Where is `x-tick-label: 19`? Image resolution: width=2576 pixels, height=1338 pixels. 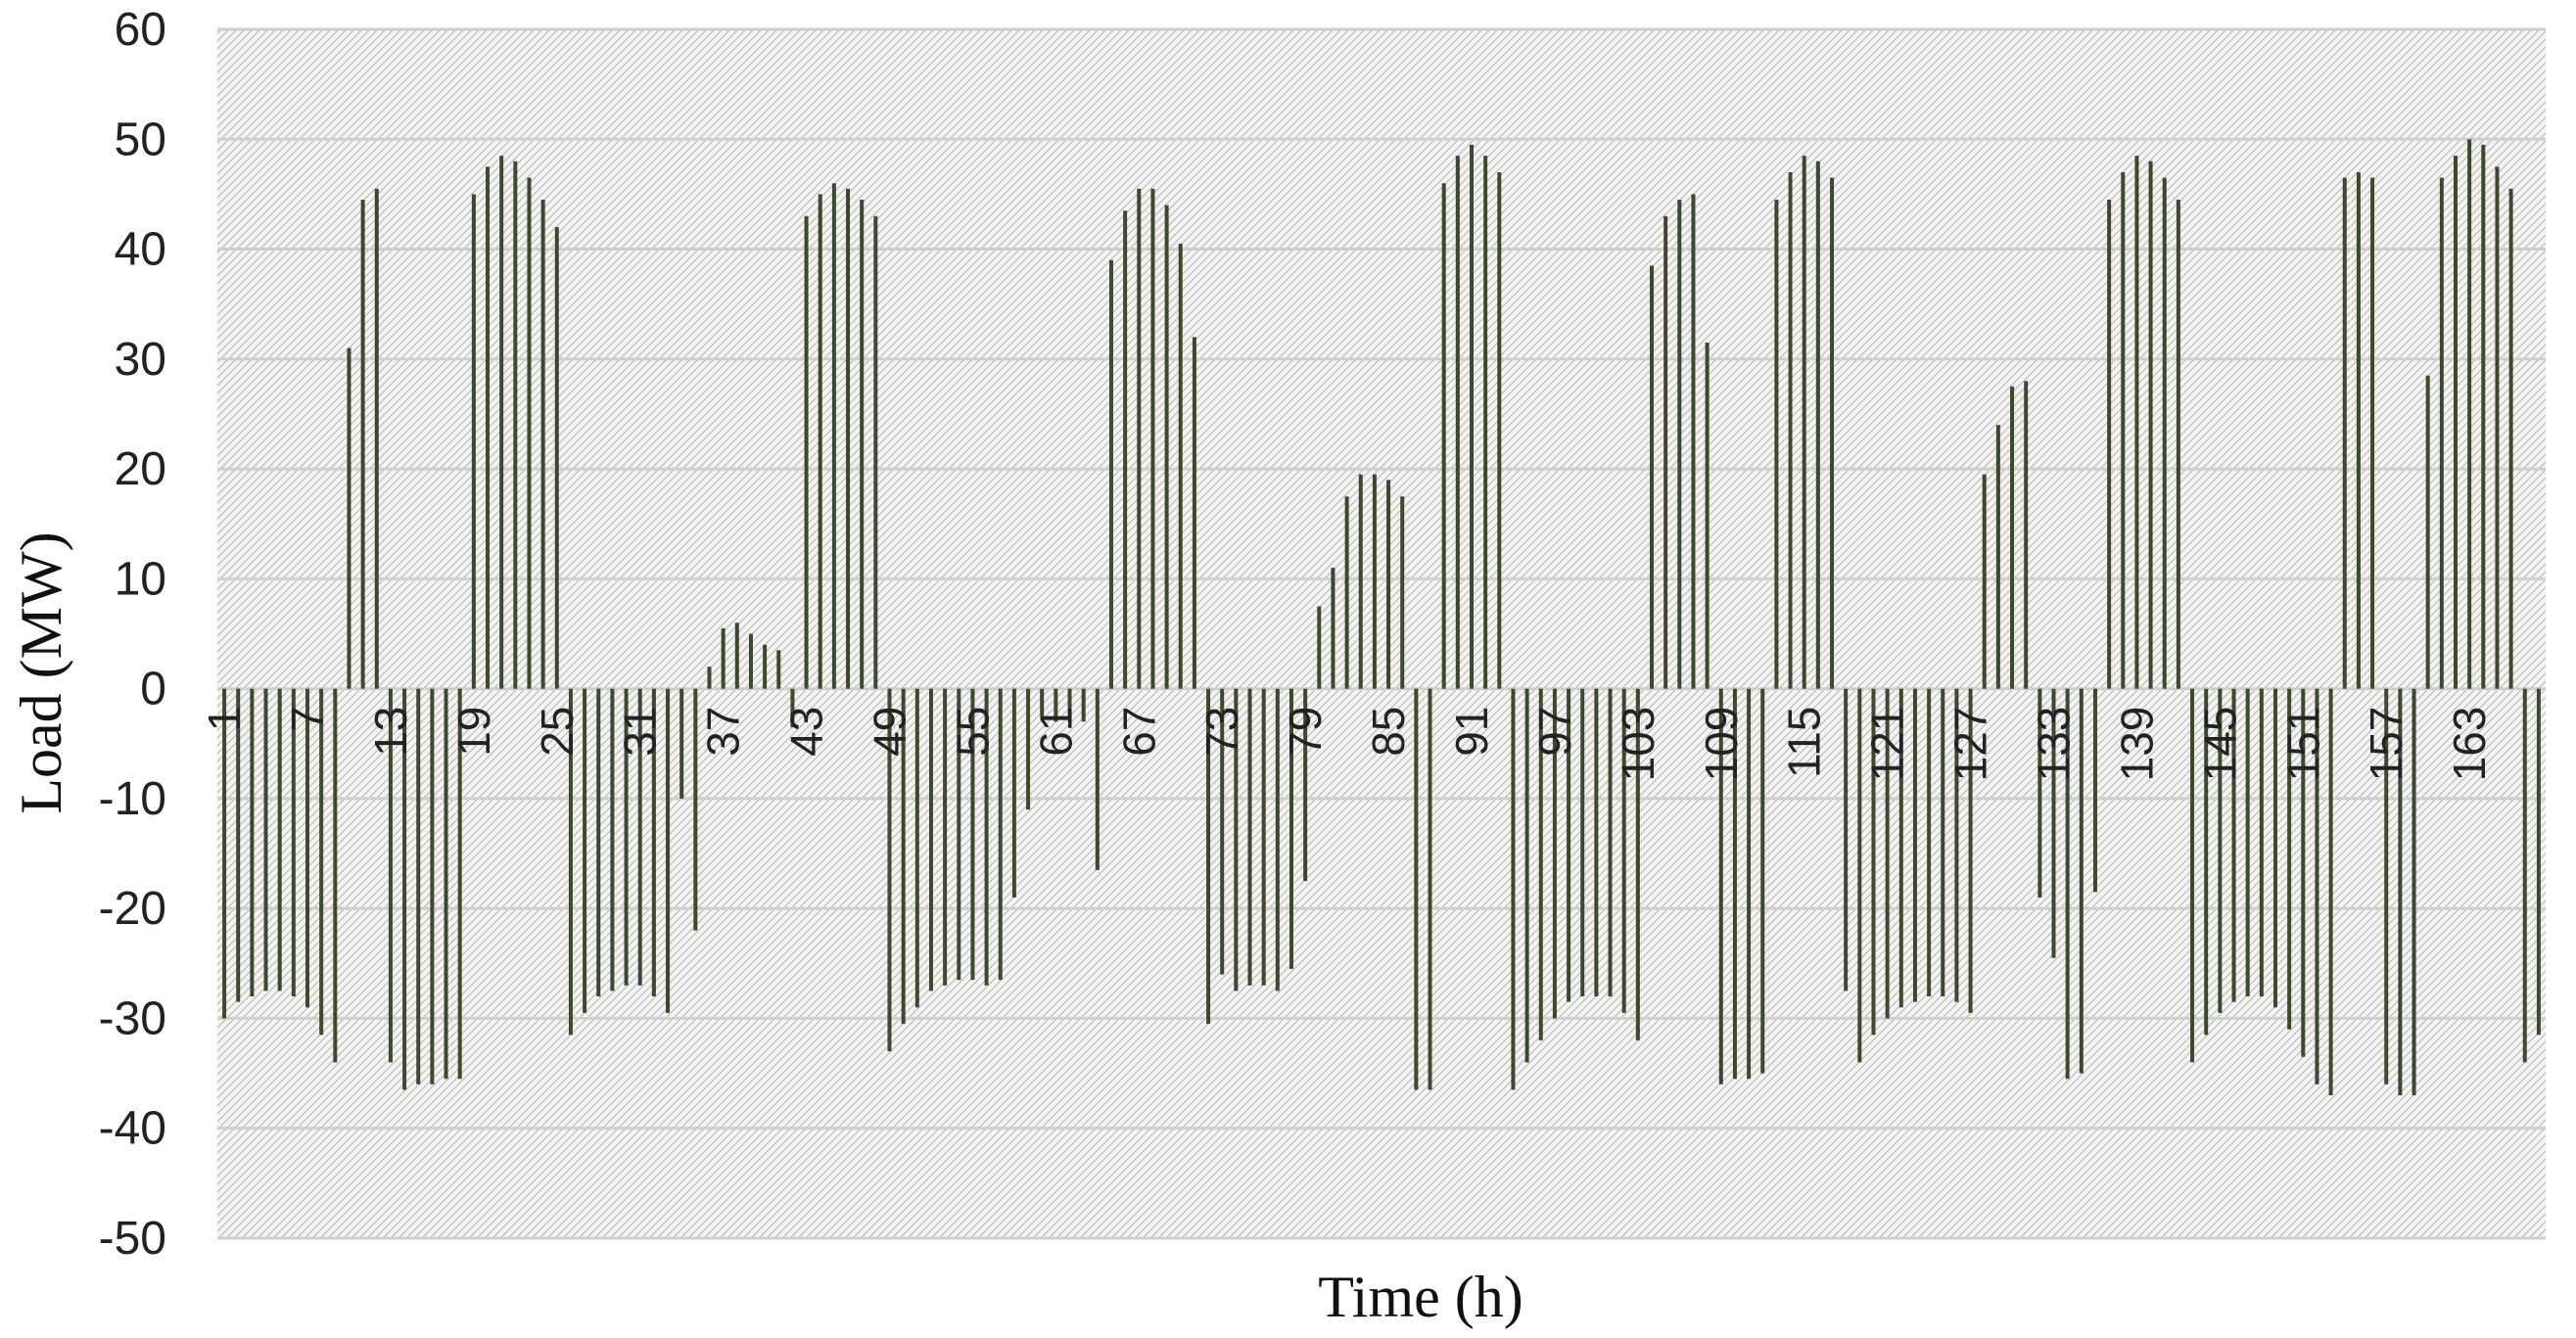
x-tick-label: 19 is located at coordinates (474, 732).